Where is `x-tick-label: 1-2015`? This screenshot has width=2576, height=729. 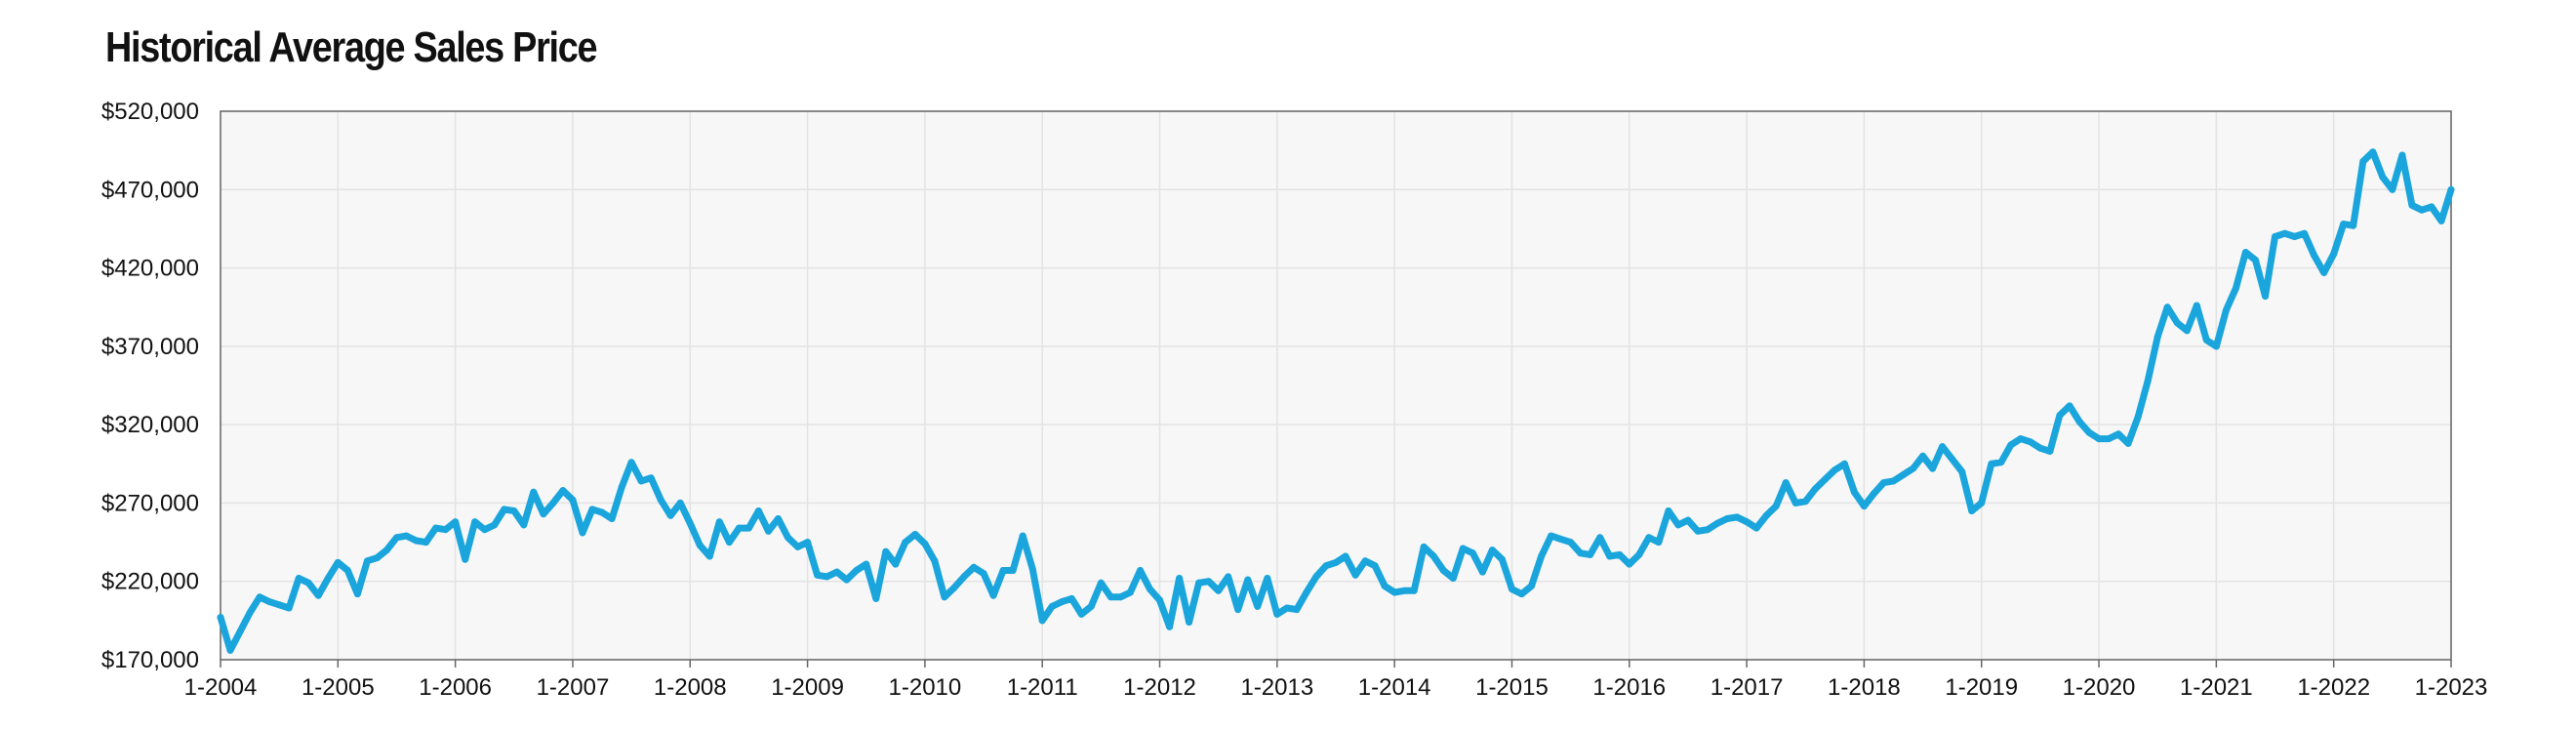 x-tick-label: 1-2015 is located at coordinates (1512, 688).